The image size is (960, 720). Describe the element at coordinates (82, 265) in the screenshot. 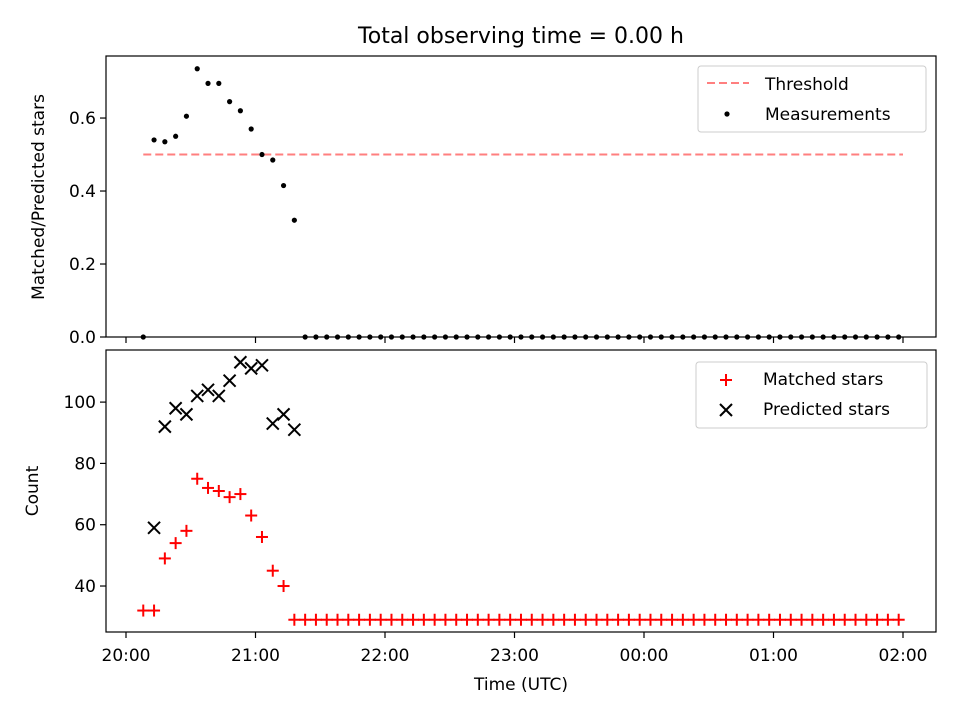

I see `top-y-tick-label: 0.2` at that location.